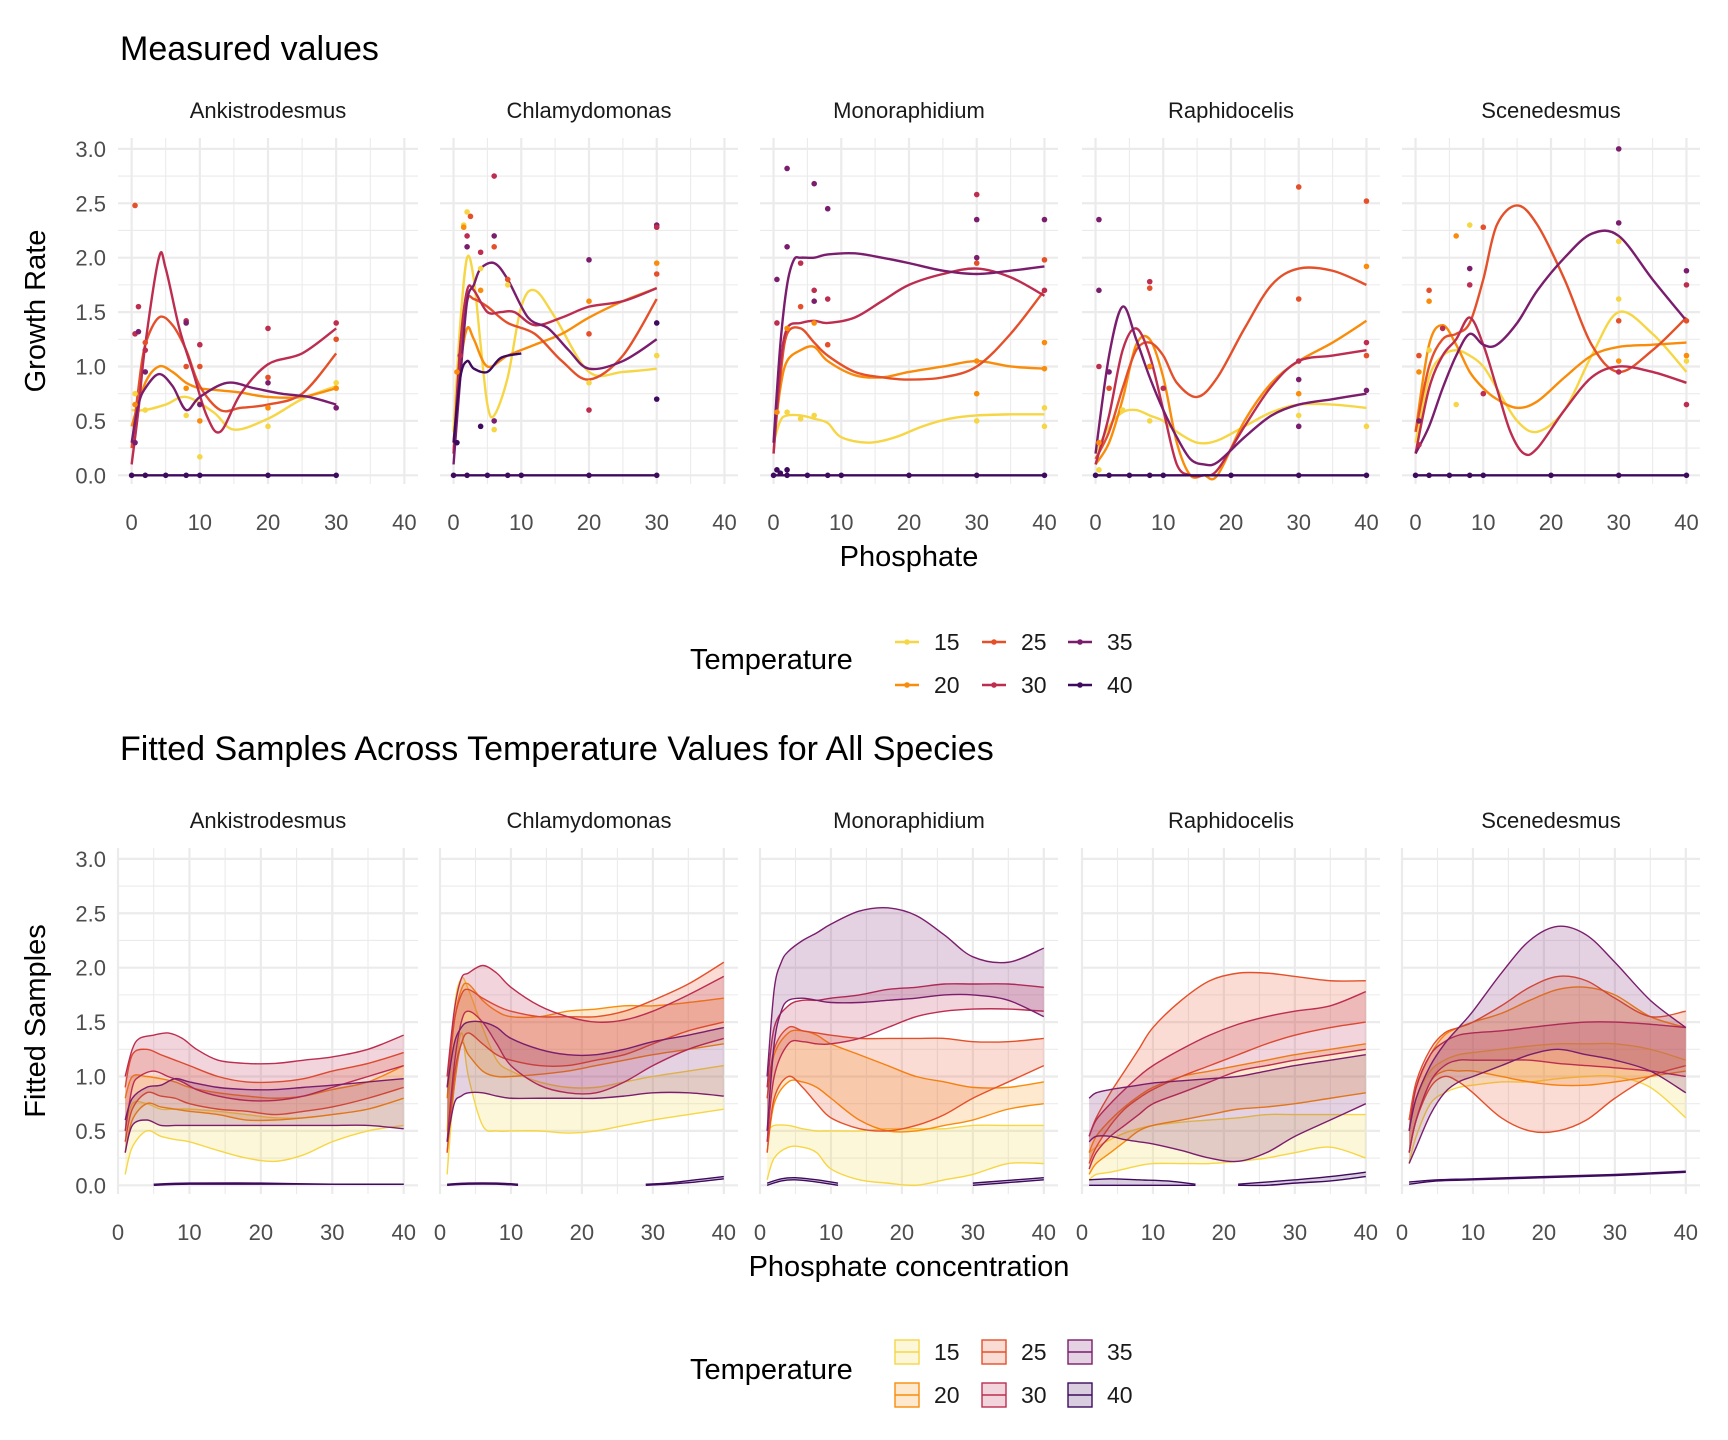 The image size is (1728, 1440). Describe the element at coordinates (90, 475) in the screenshot. I see `y-tick-label: 0.0` at that location.